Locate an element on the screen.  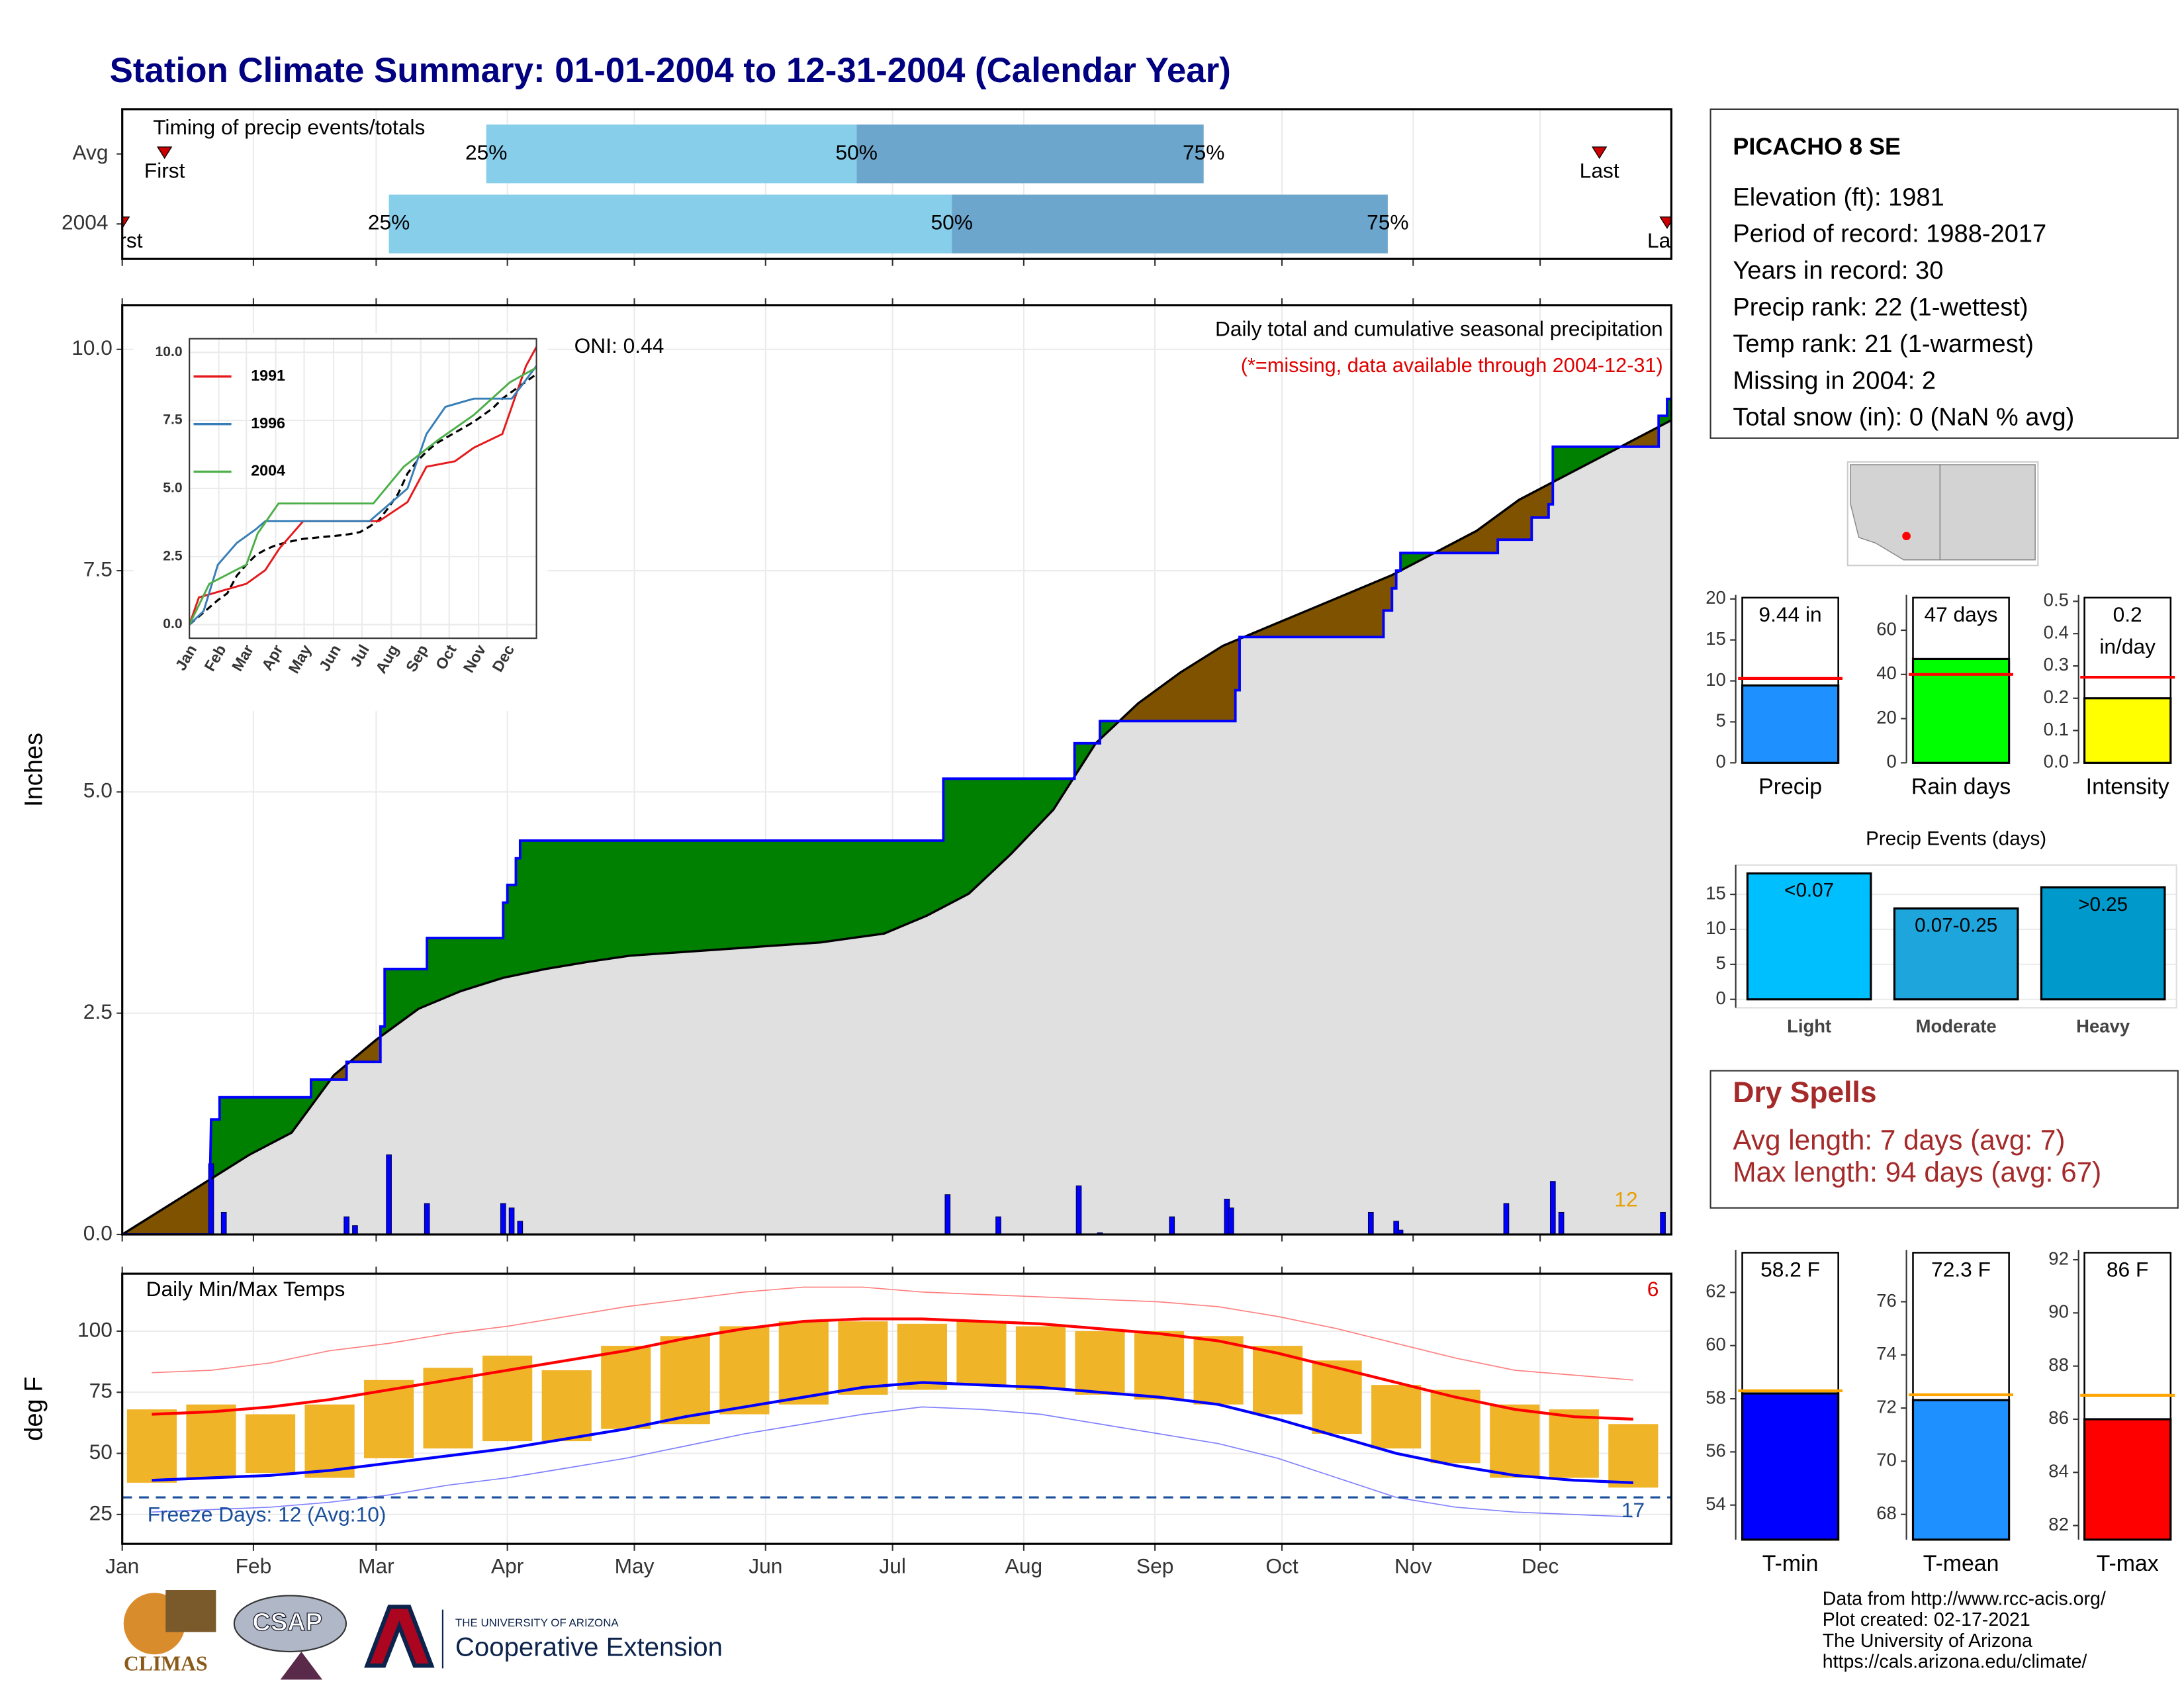
station-line: Precip rank: 22 (1-wettest) is located at coordinates (1880, 307).